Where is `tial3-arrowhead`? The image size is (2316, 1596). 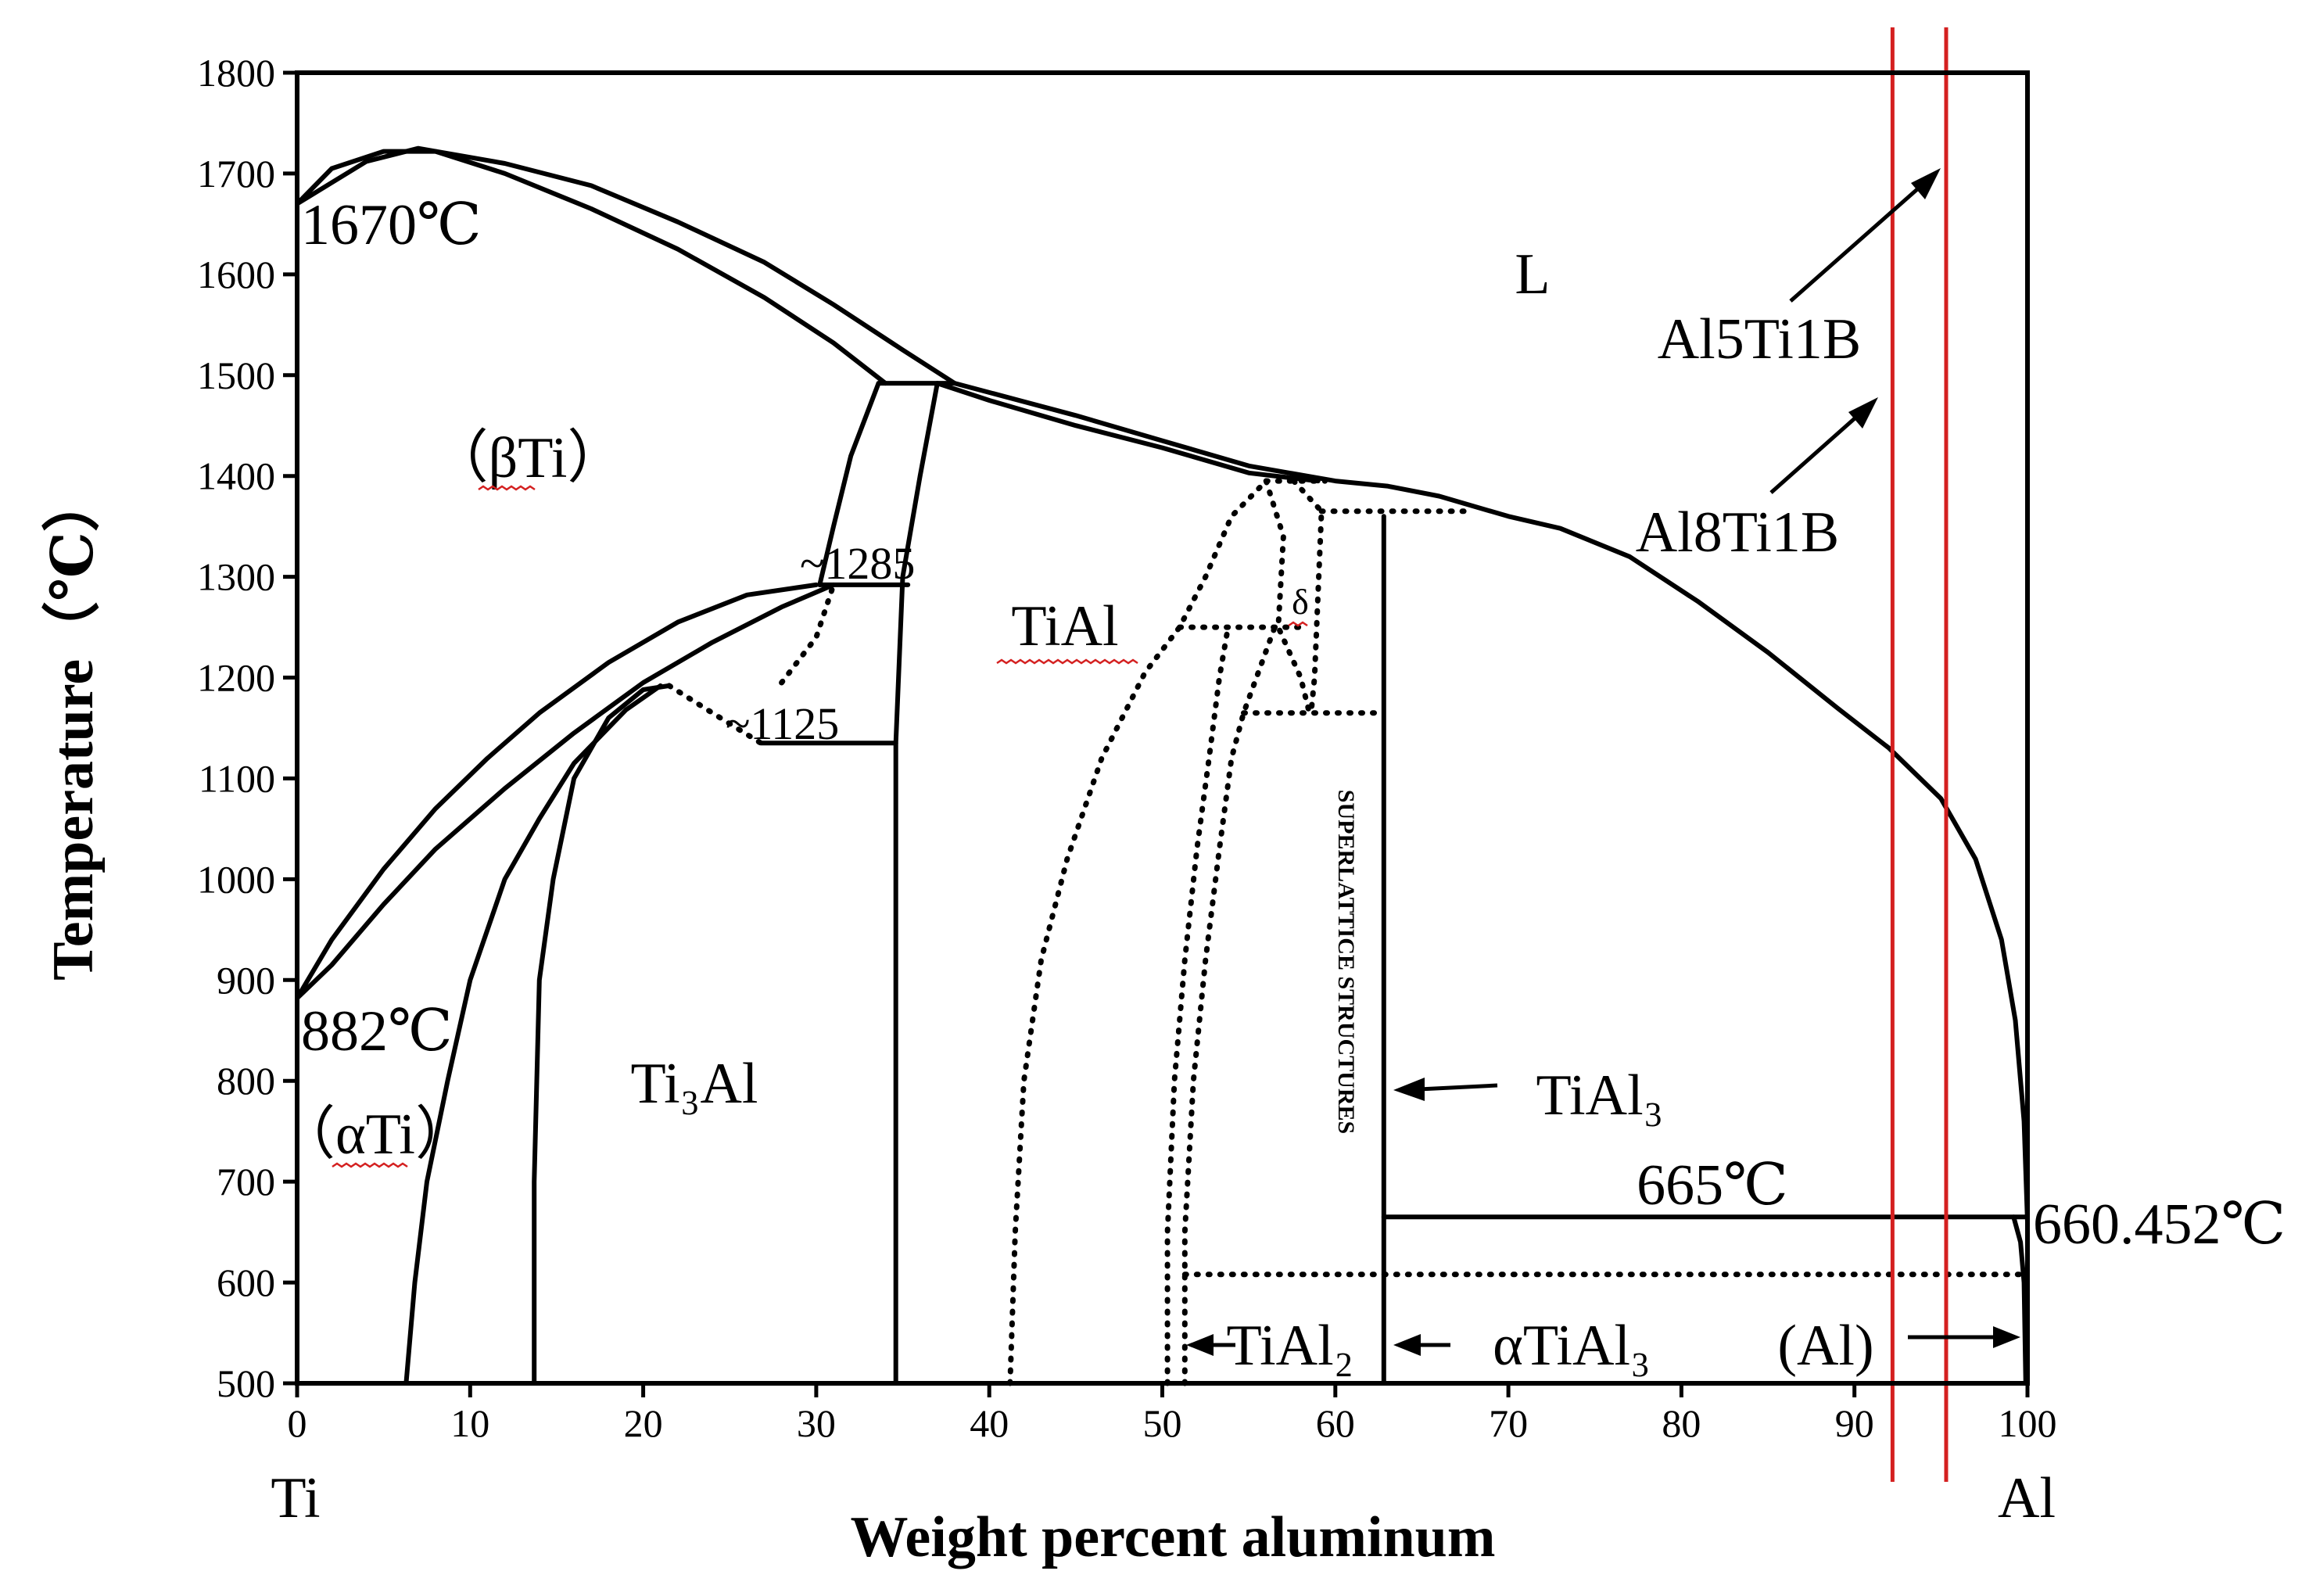 tial3-arrowhead is located at coordinates (1409, 1089).